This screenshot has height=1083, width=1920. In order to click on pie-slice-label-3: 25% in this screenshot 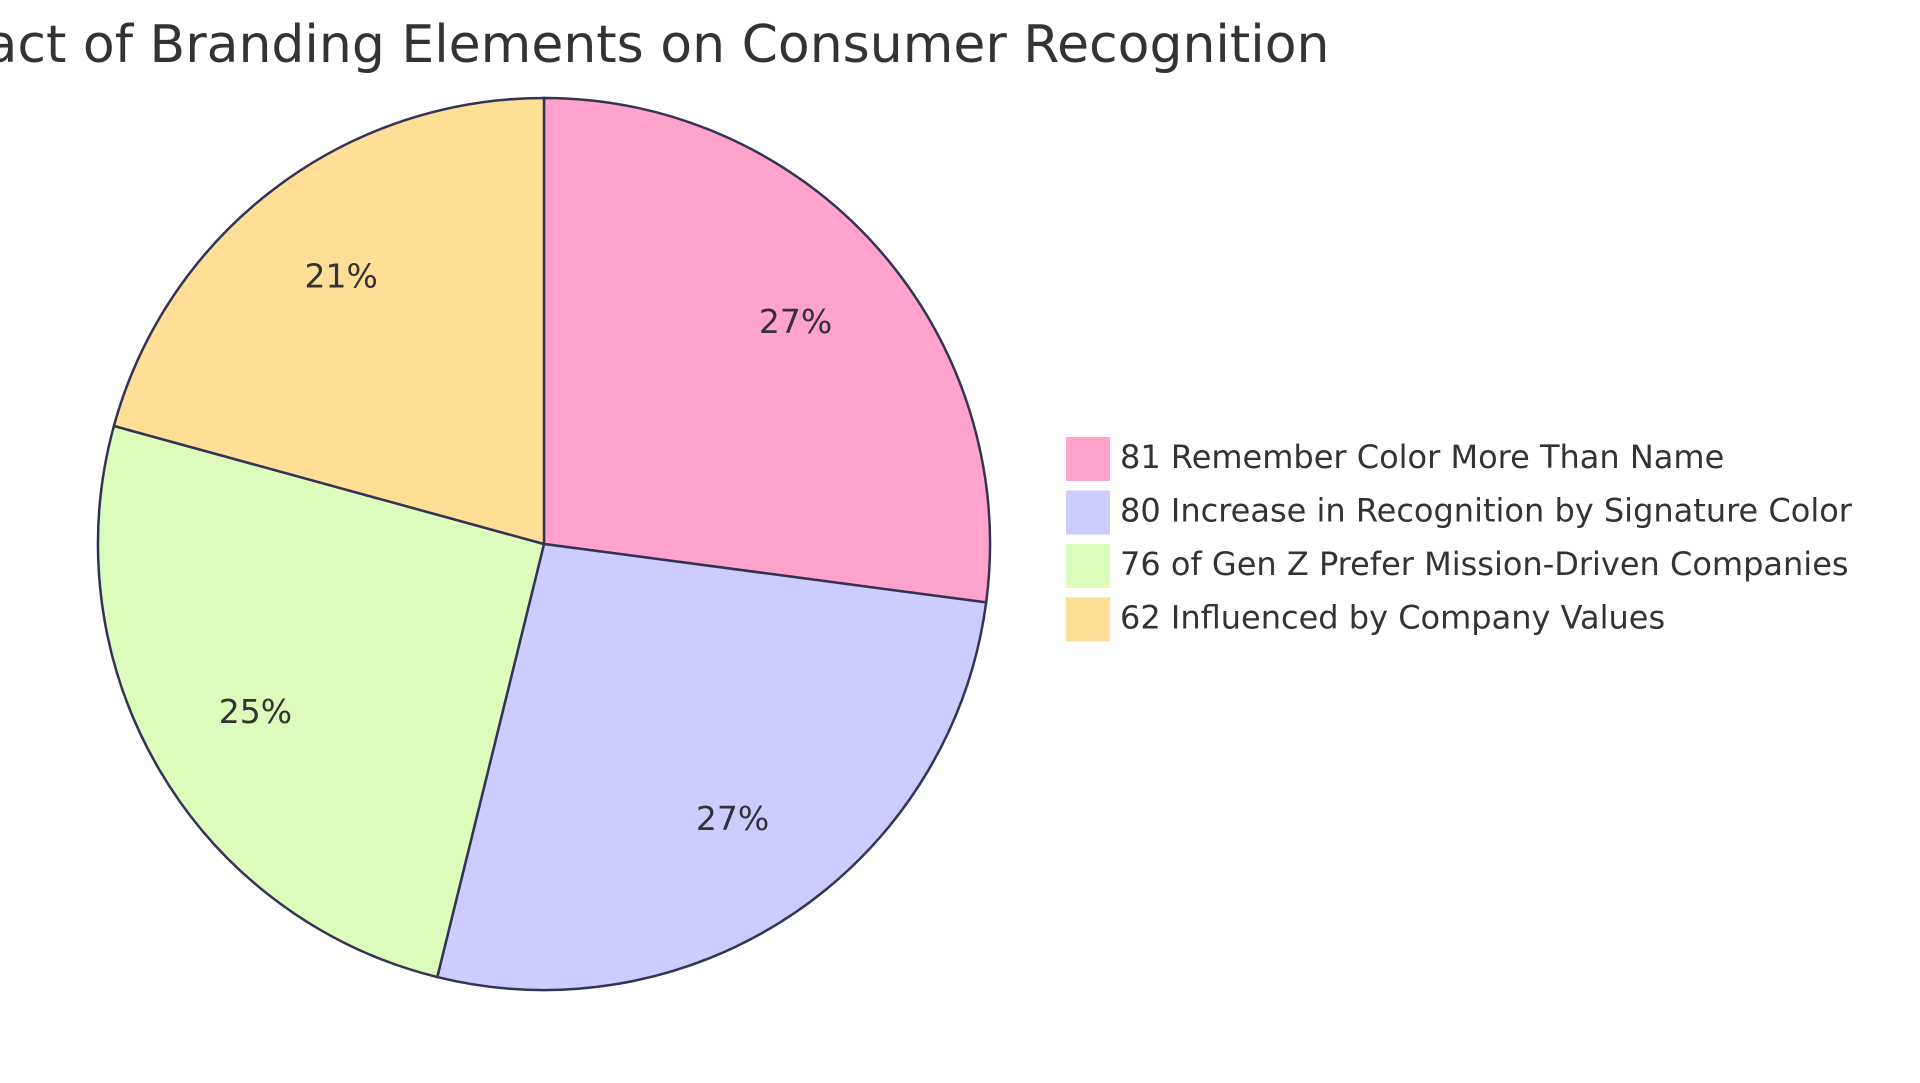, I will do `click(255, 711)`.